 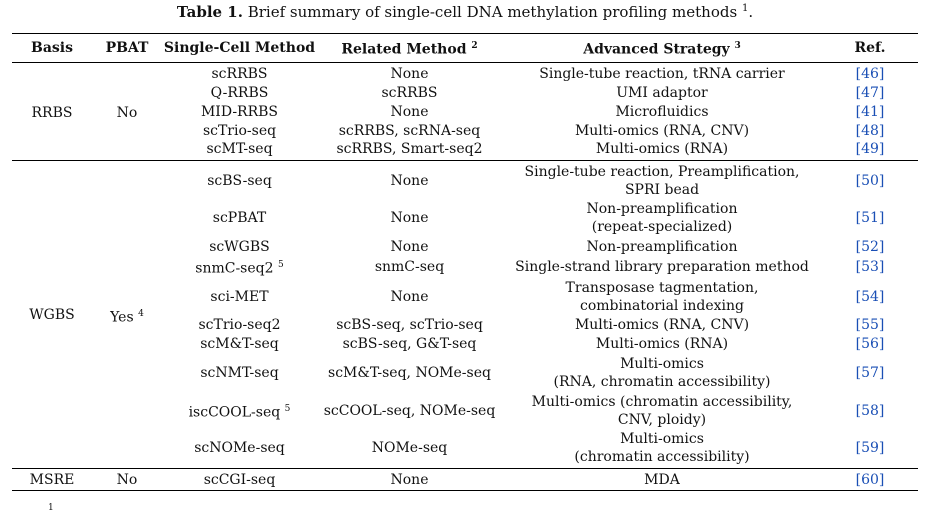 I want to click on cell-method: scNOMe-seq, so click(x=239, y=449).